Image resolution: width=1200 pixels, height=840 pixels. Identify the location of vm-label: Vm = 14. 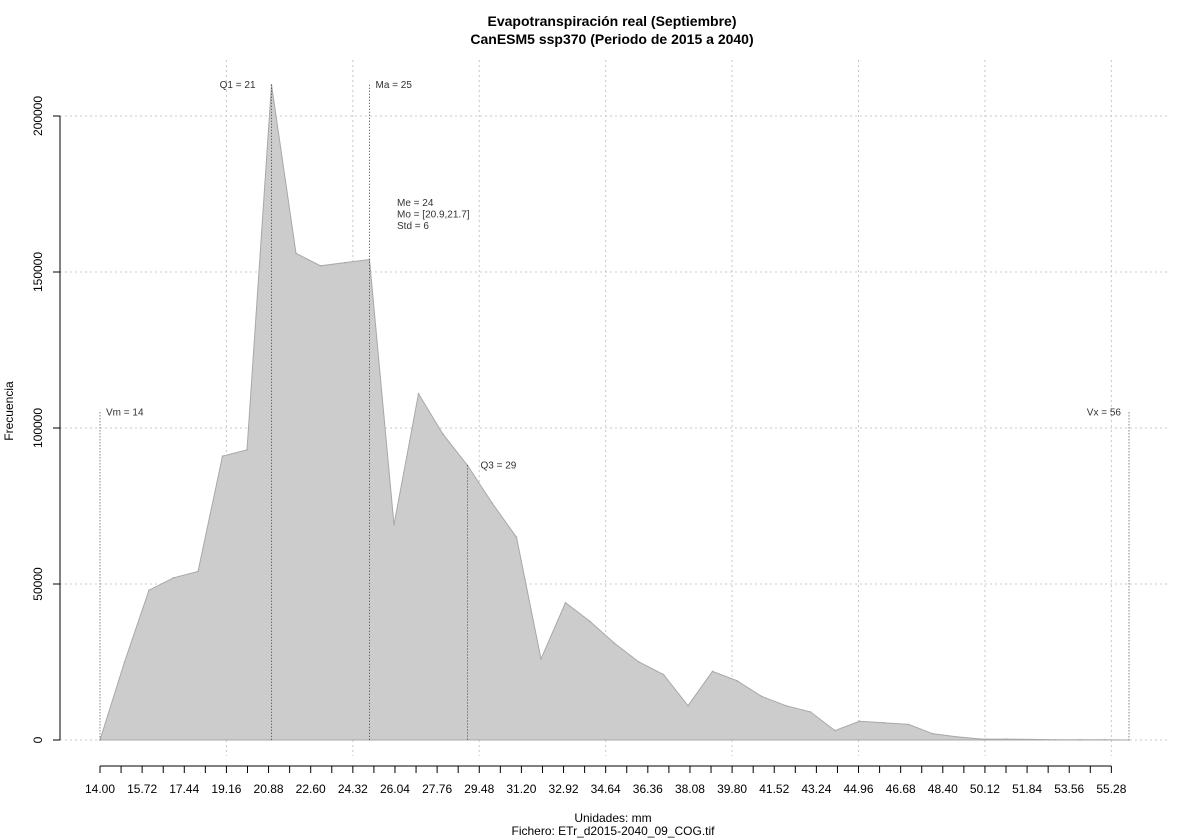
(125, 412).